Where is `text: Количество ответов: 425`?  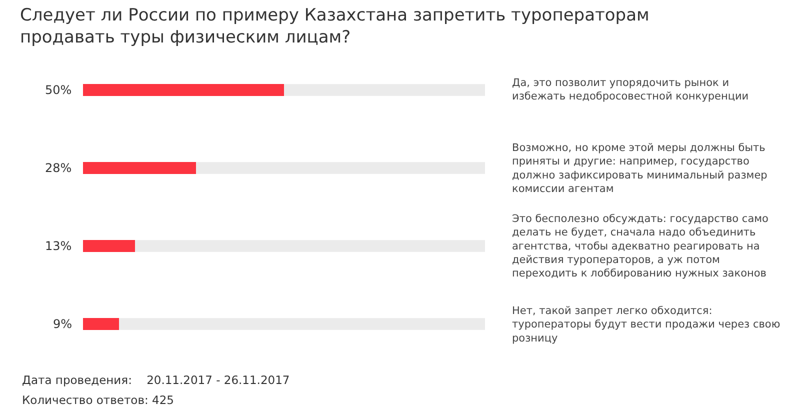
text: Количество ответов: 425 is located at coordinates (98, 400).